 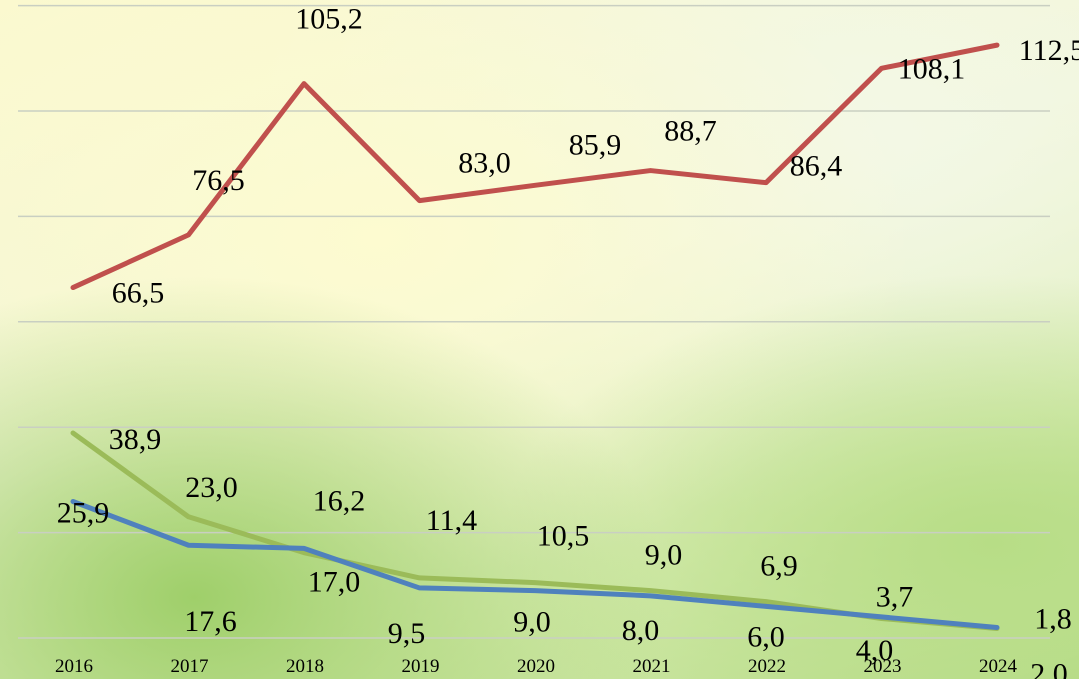 What do you see at coordinates (690, 131) in the screenshot?
I see `data-label: 88,7` at bounding box center [690, 131].